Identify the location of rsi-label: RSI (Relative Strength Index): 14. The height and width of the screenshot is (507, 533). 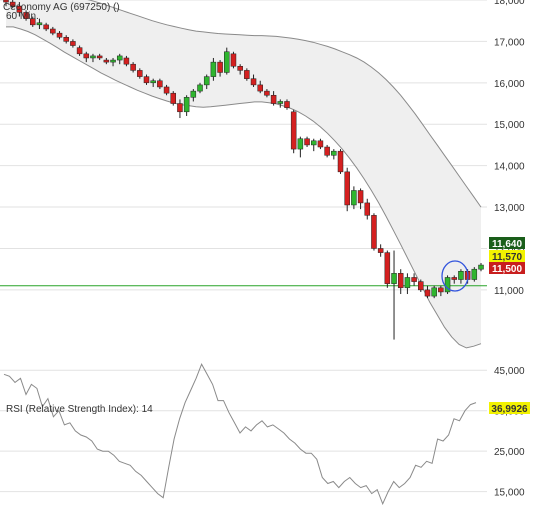
(79, 409).